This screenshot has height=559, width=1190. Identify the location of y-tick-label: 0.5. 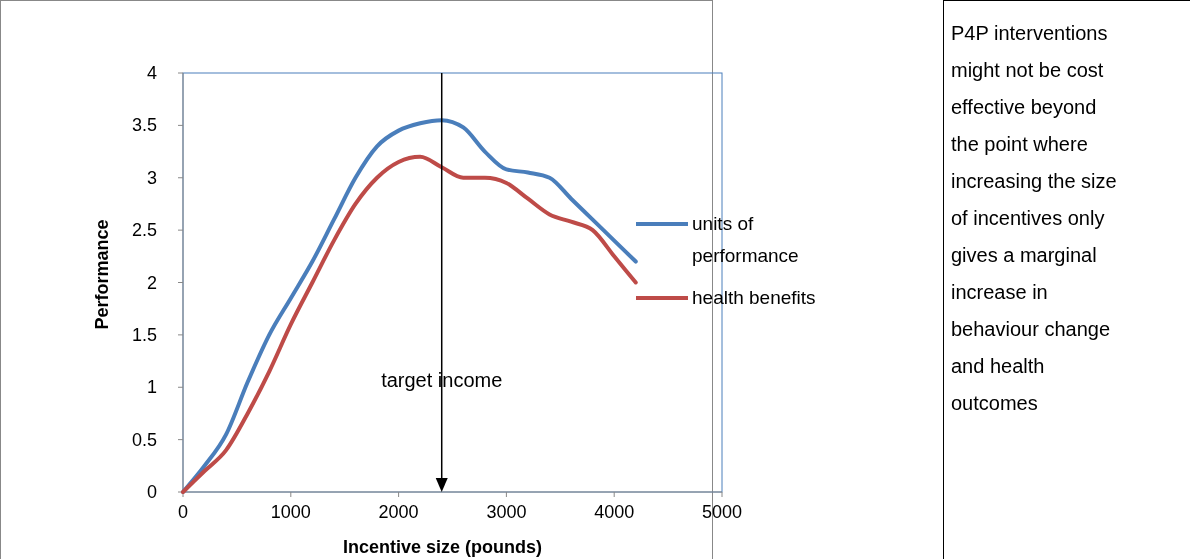
(144, 439).